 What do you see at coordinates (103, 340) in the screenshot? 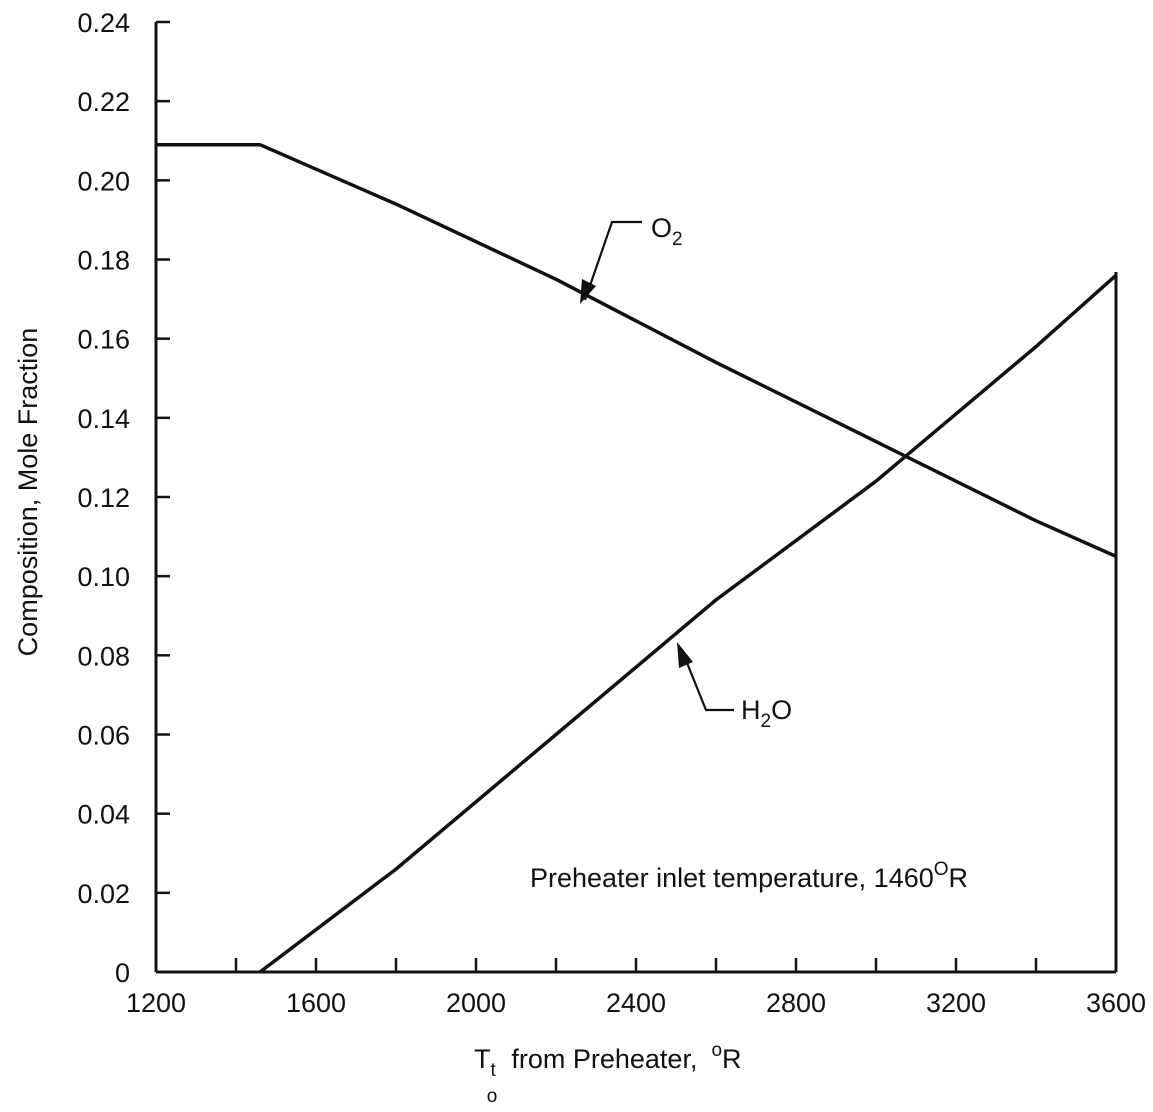
I see `y-tick-label: 0.16` at bounding box center [103, 340].